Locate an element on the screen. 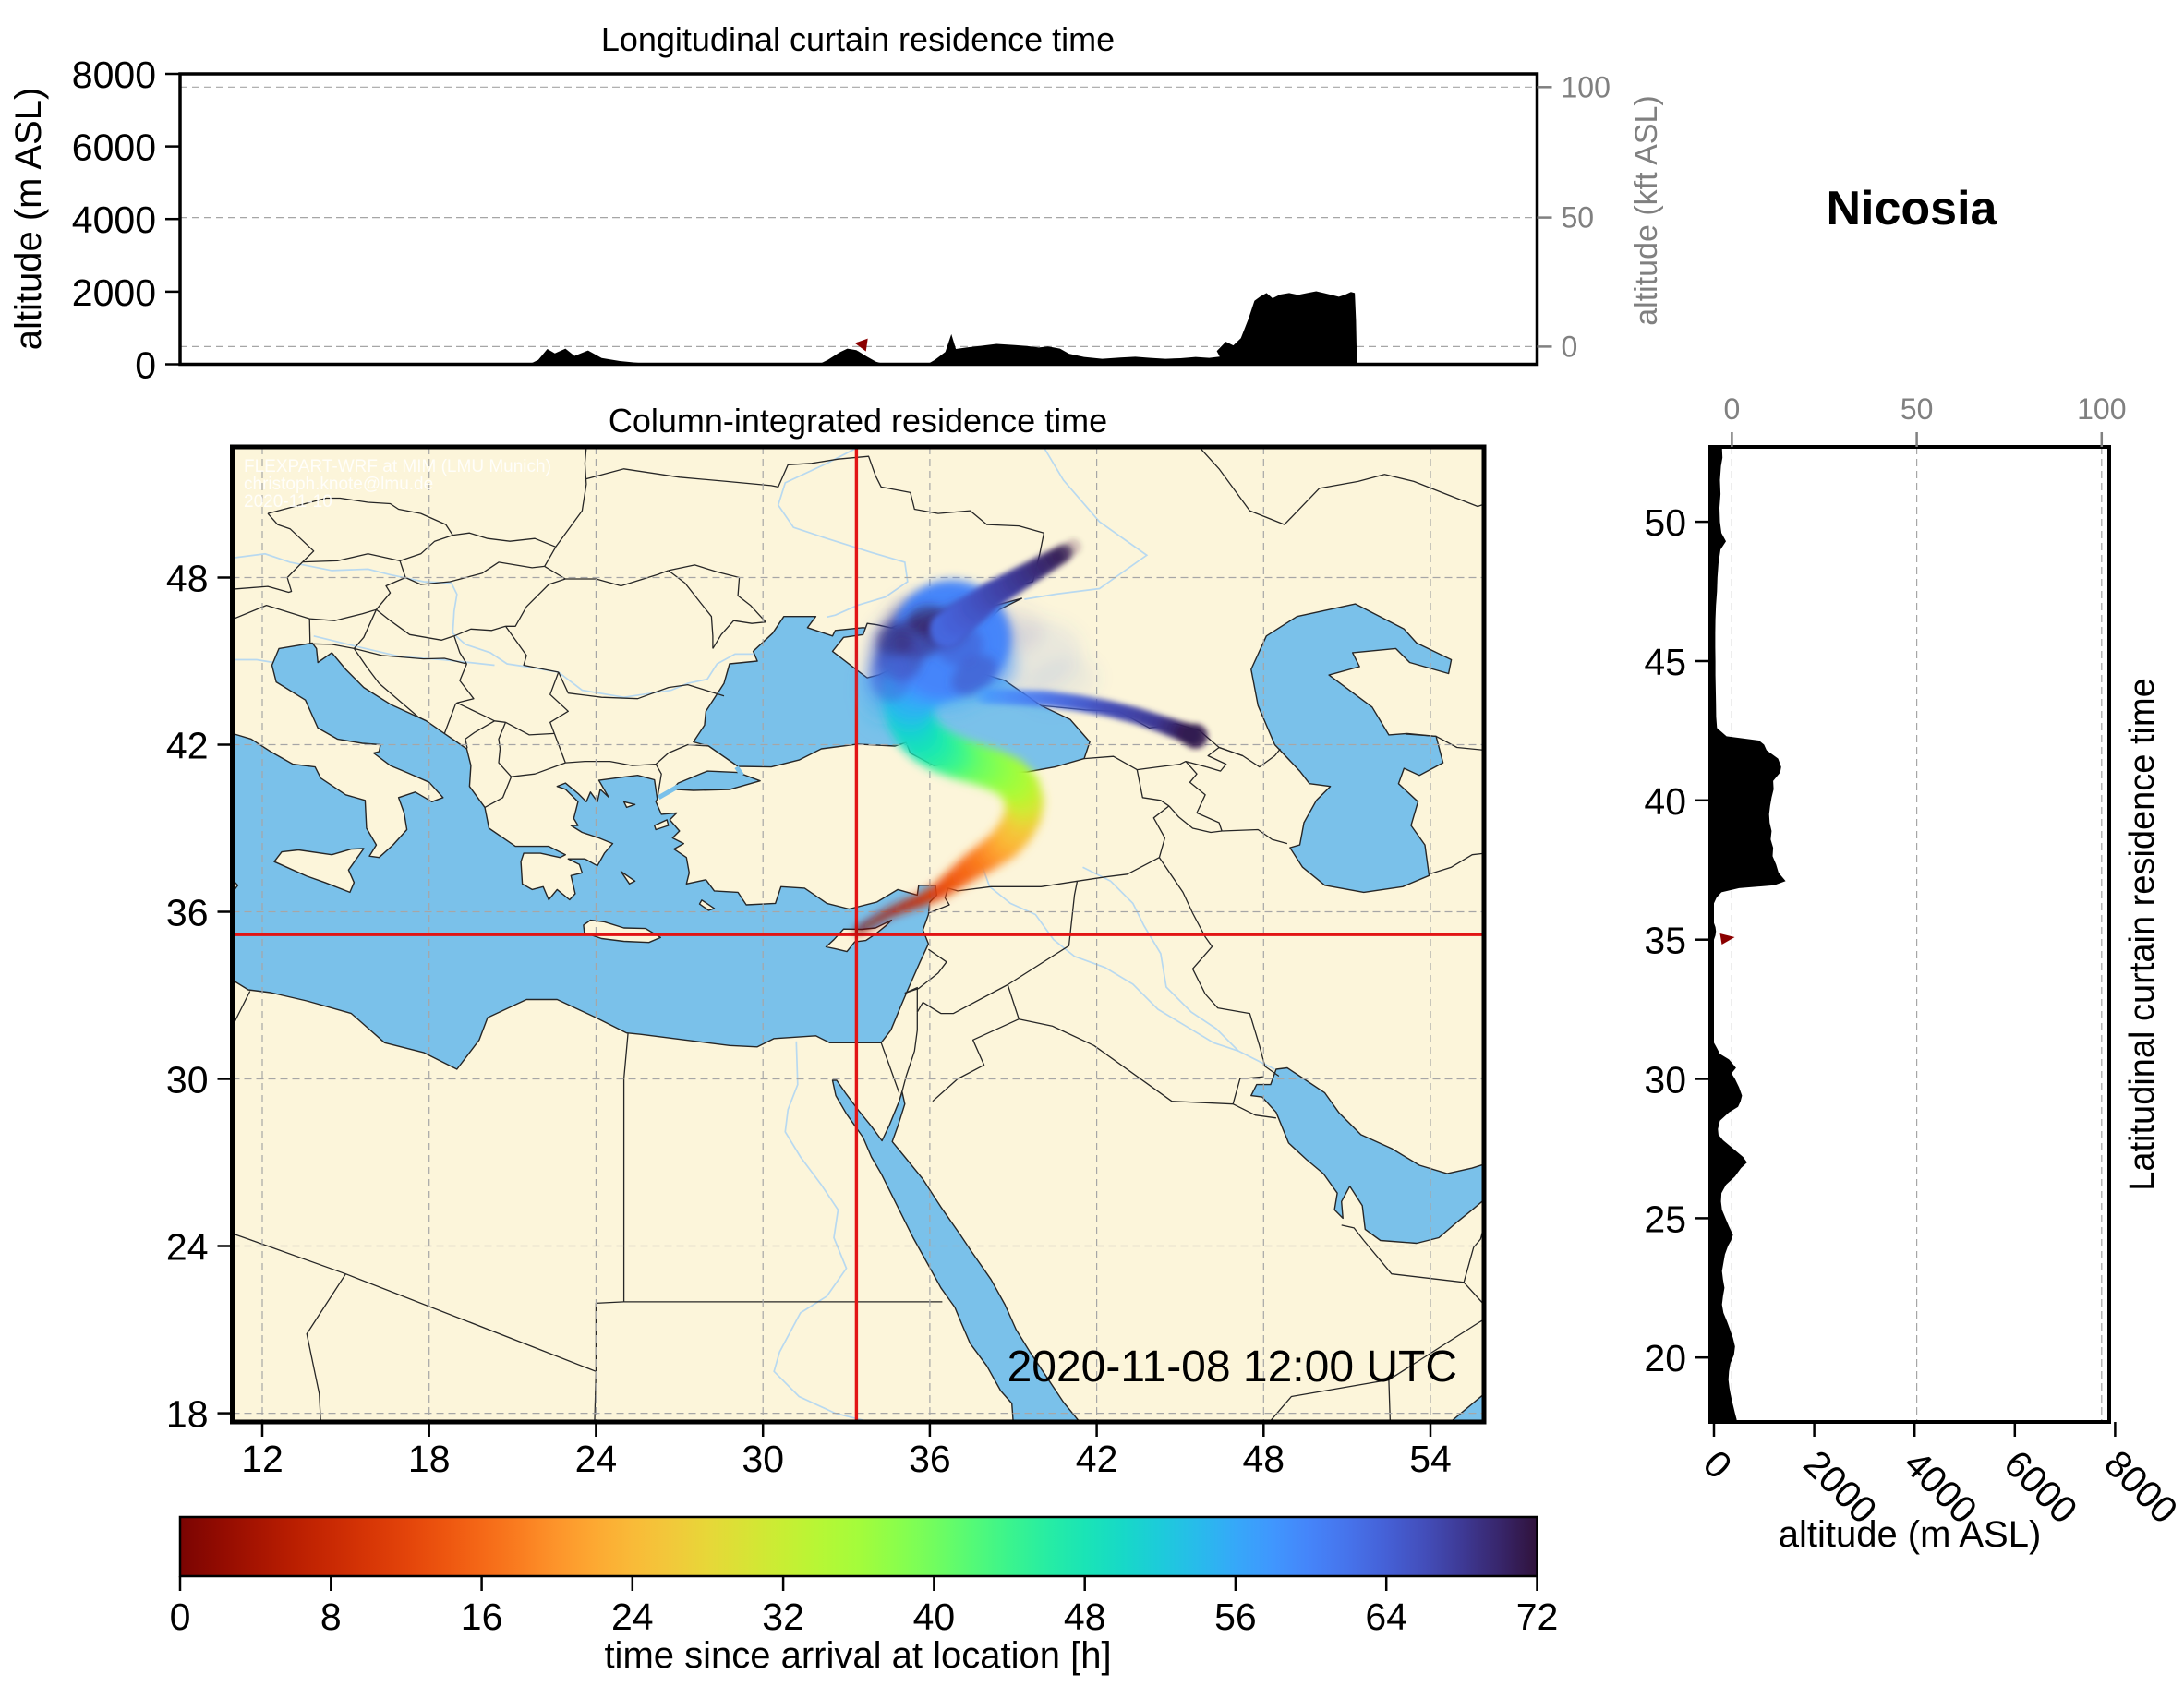  svg-text:Longitudinal curtain residence: Longitudinal curtain residence time is located at coordinates (858, 39).